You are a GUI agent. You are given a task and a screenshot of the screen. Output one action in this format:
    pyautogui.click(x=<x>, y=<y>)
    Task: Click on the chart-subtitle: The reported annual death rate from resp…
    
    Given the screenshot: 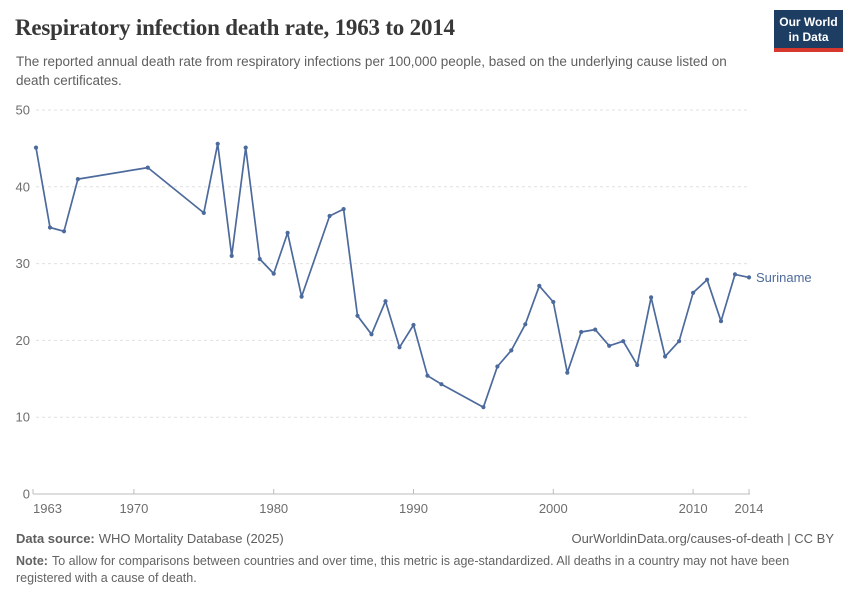 What is the action you would take?
    pyautogui.click(x=371, y=71)
    